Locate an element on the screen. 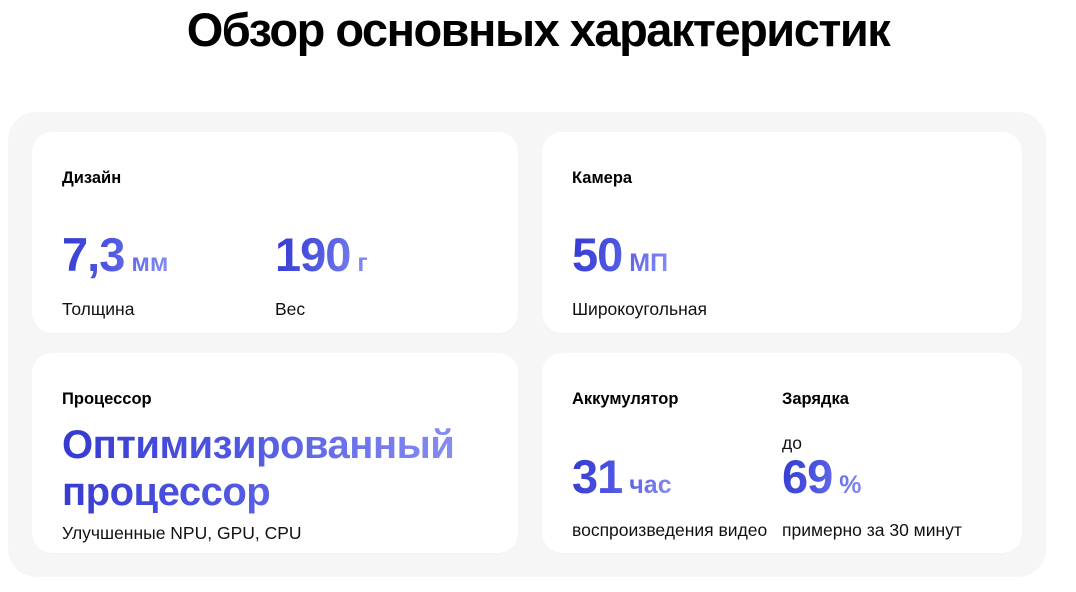  camera-stats: 50 МП Широкоугольная is located at coordinates (782, 276).